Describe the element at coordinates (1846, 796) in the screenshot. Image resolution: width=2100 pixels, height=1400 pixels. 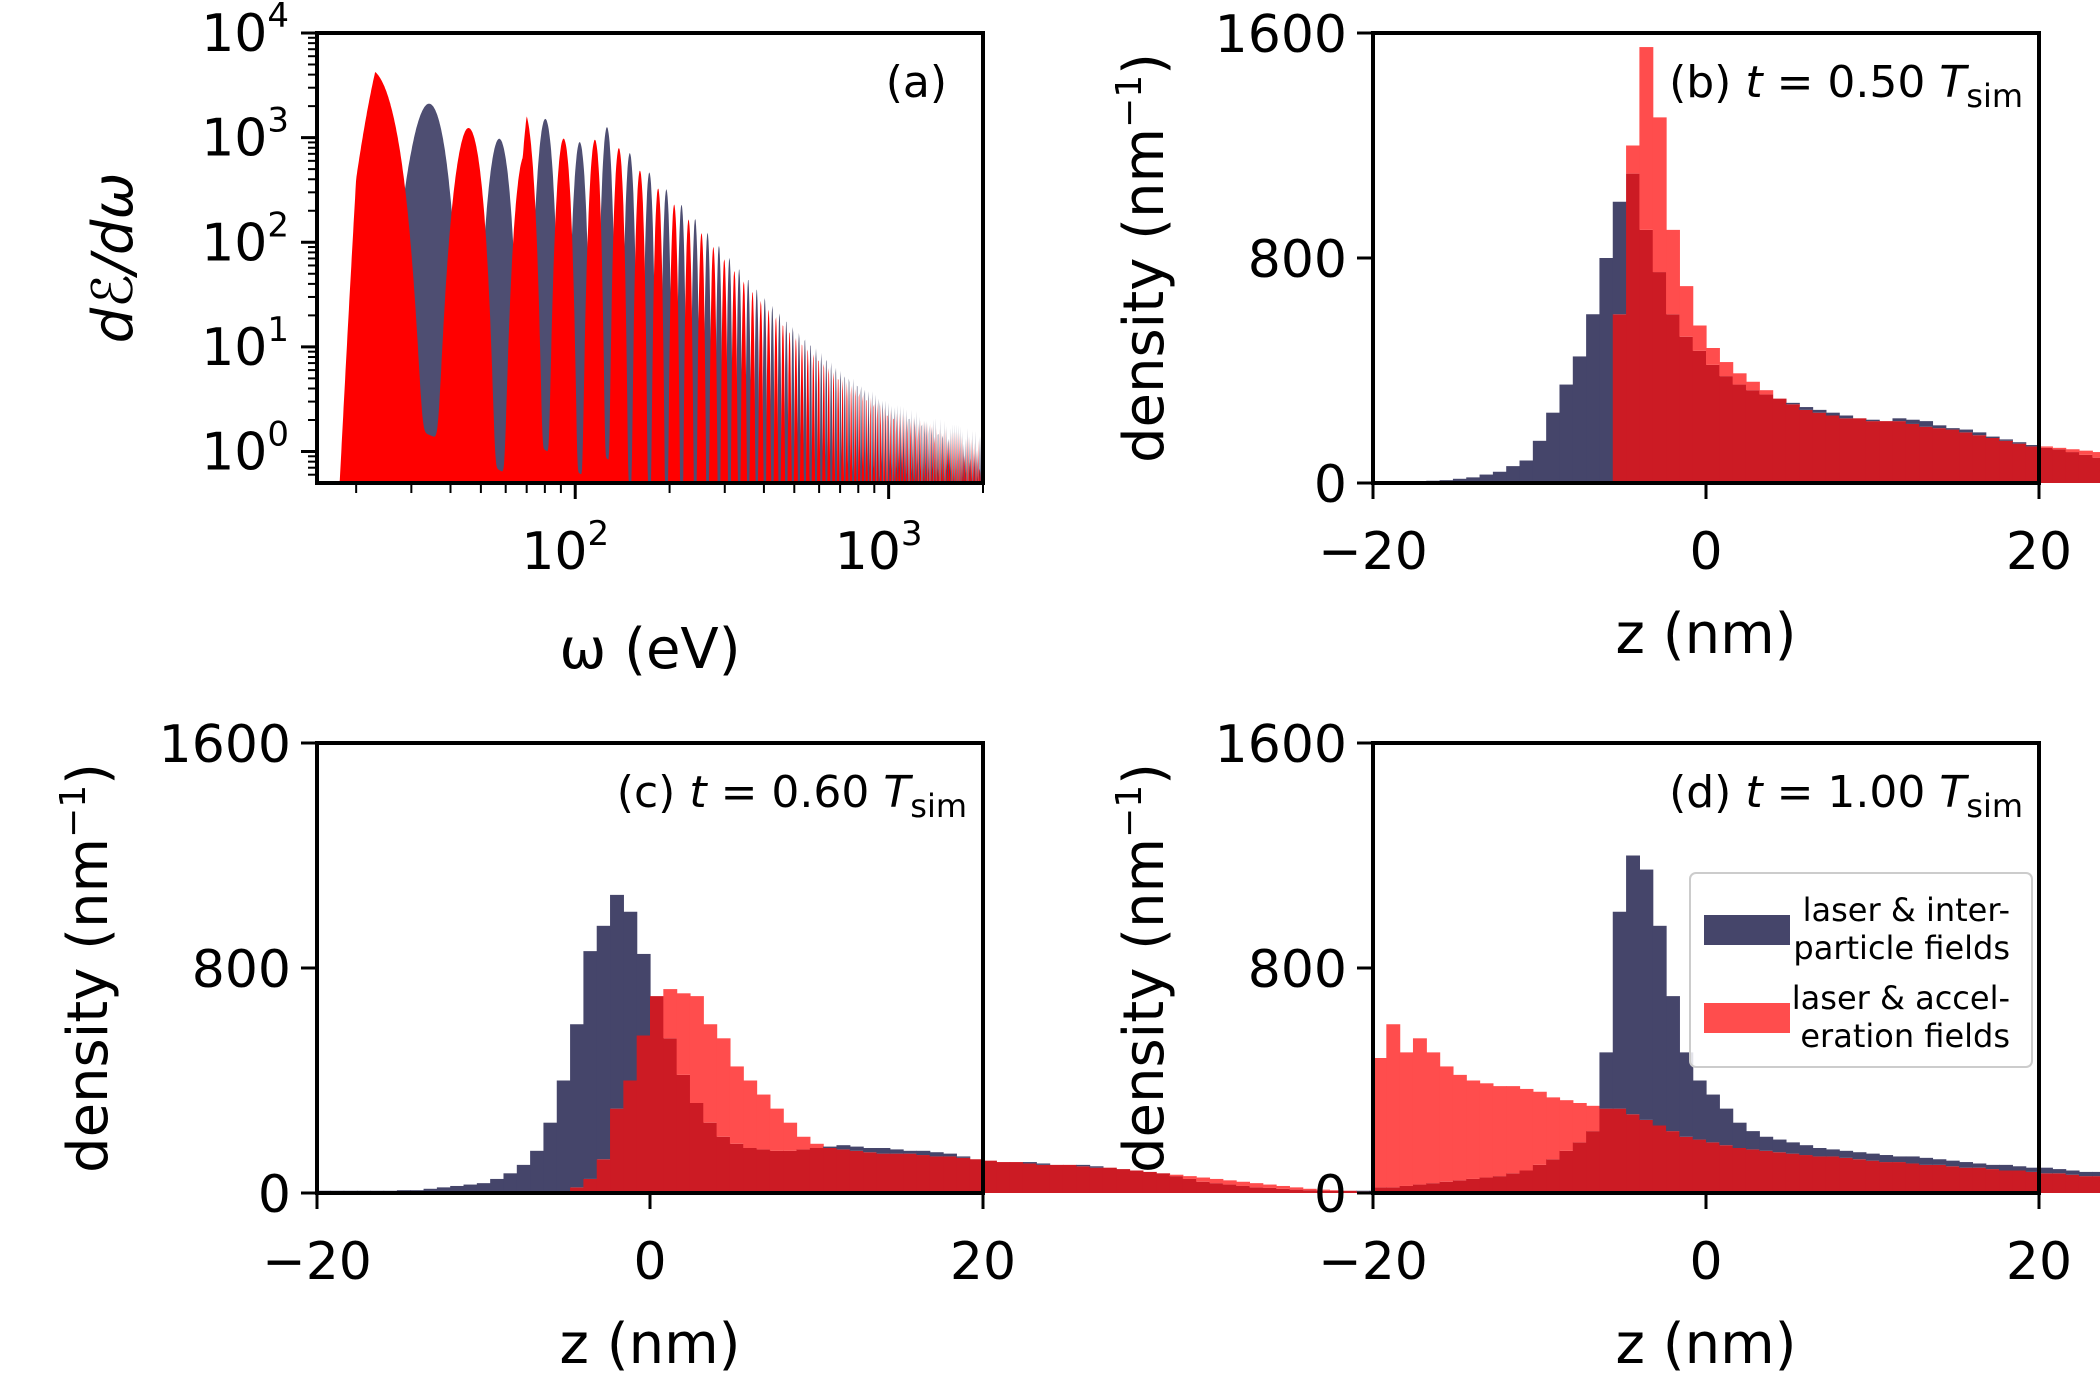
I see `panel-tag-d: (d) t = 1.00 Tsim` at that location.